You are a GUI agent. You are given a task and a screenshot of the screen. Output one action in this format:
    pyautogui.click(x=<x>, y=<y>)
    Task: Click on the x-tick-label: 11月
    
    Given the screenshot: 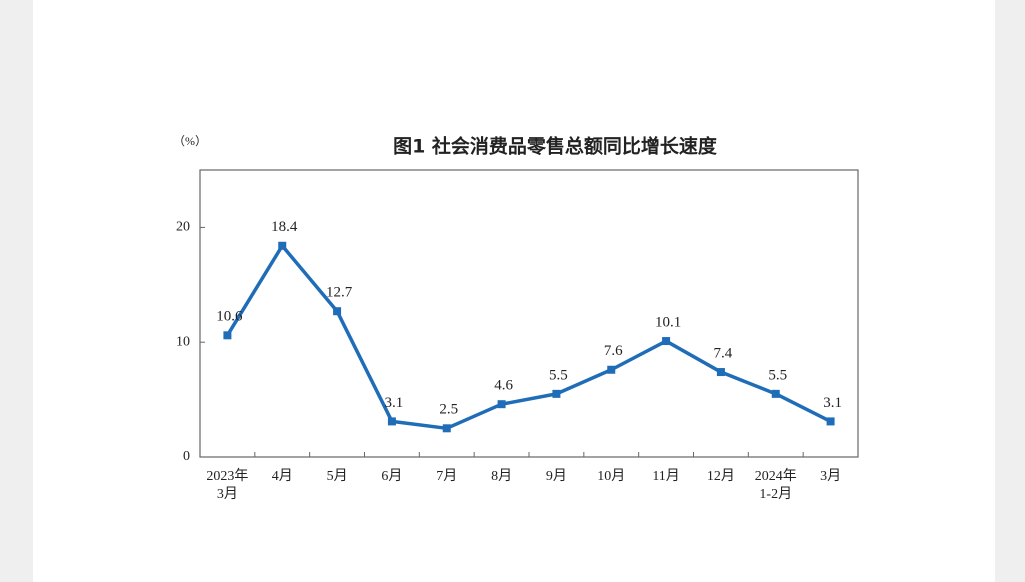 What is the action you would take?
    pyautogui.click(x=665, y=476)
    